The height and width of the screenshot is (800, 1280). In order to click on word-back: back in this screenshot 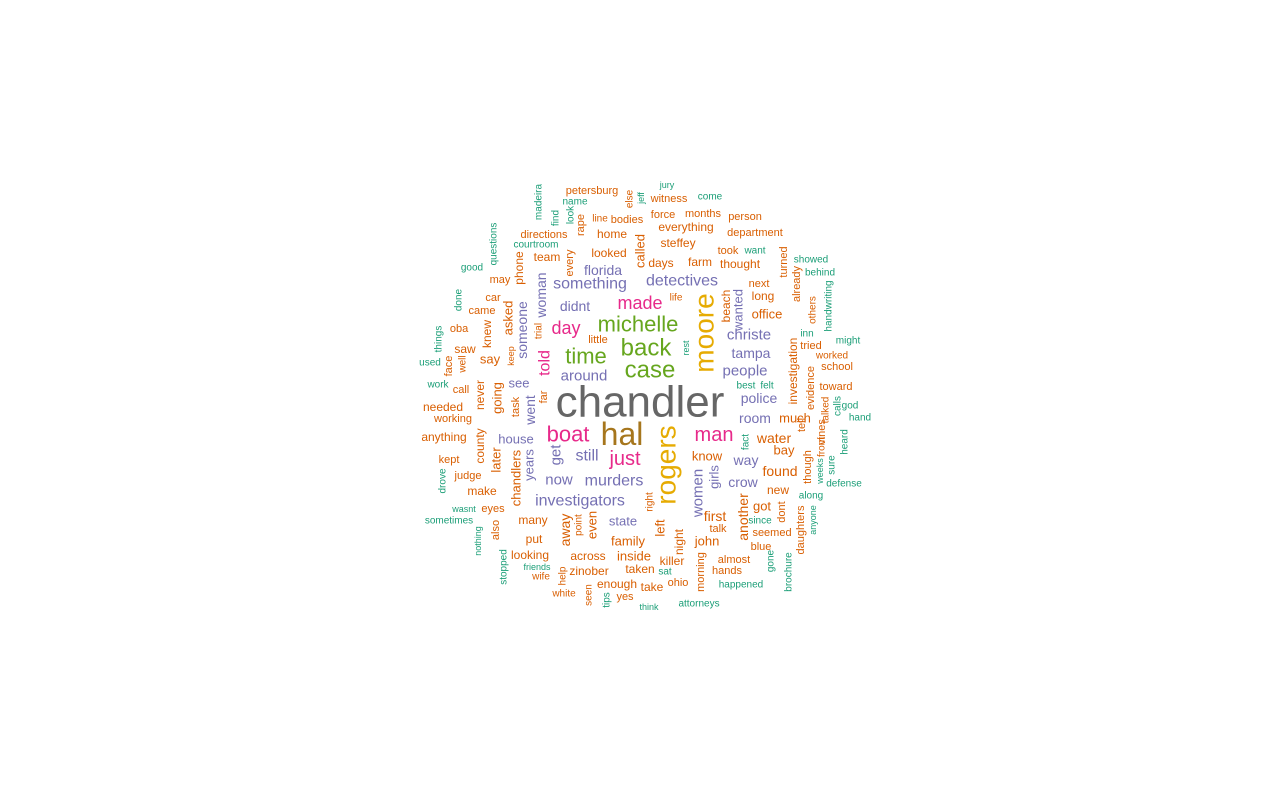, I will do `click(647, 348)`.